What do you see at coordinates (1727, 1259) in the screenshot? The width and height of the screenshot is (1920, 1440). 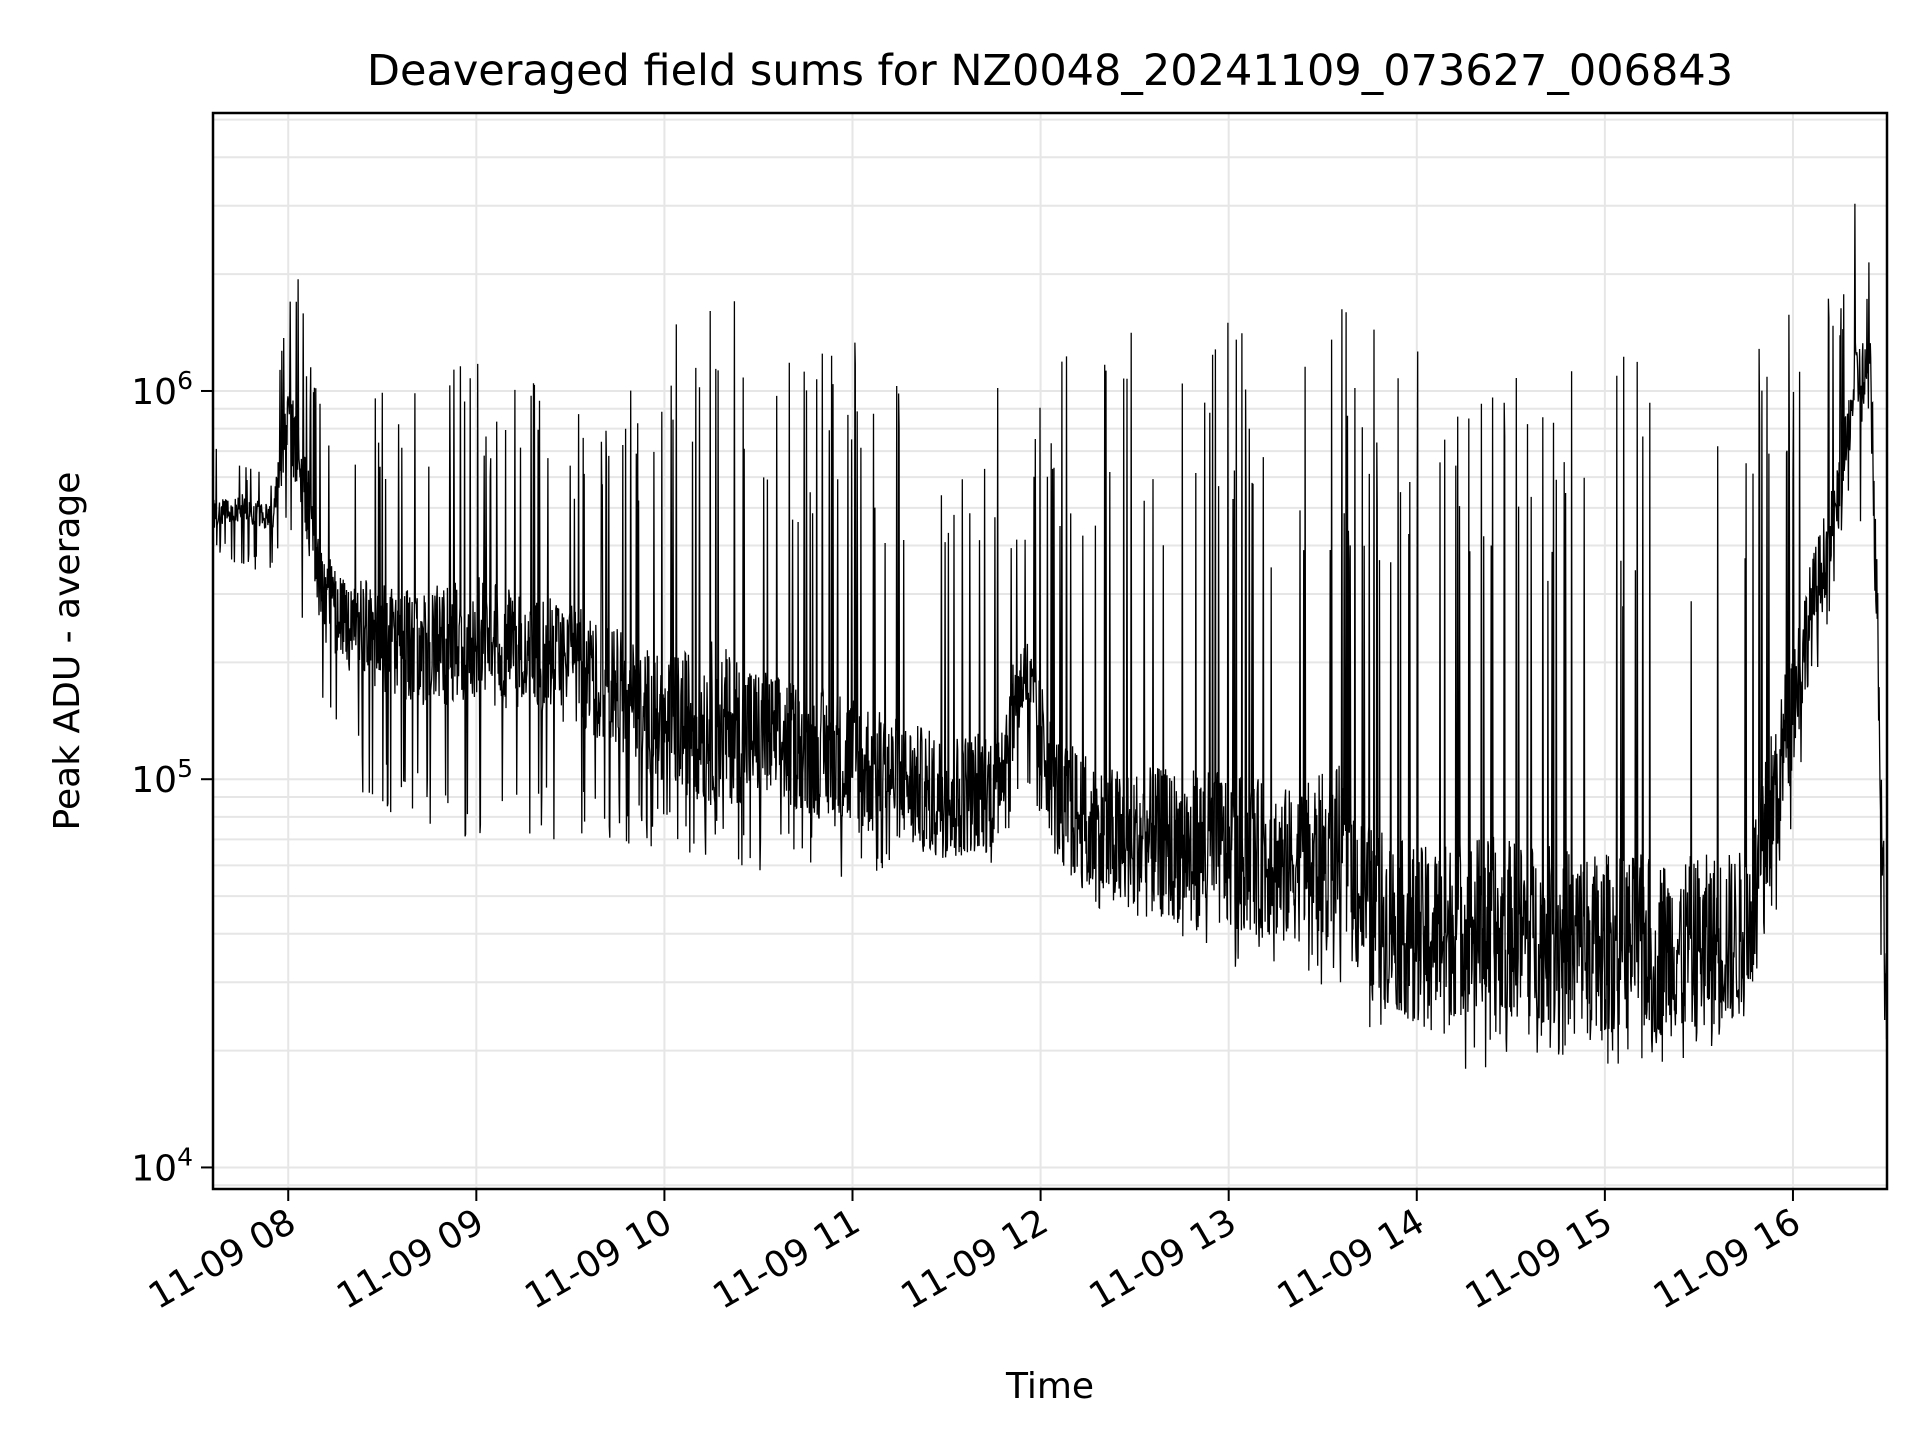 I see `x-tick-label: 11-09 16` at bounding box center [1727, 1259].